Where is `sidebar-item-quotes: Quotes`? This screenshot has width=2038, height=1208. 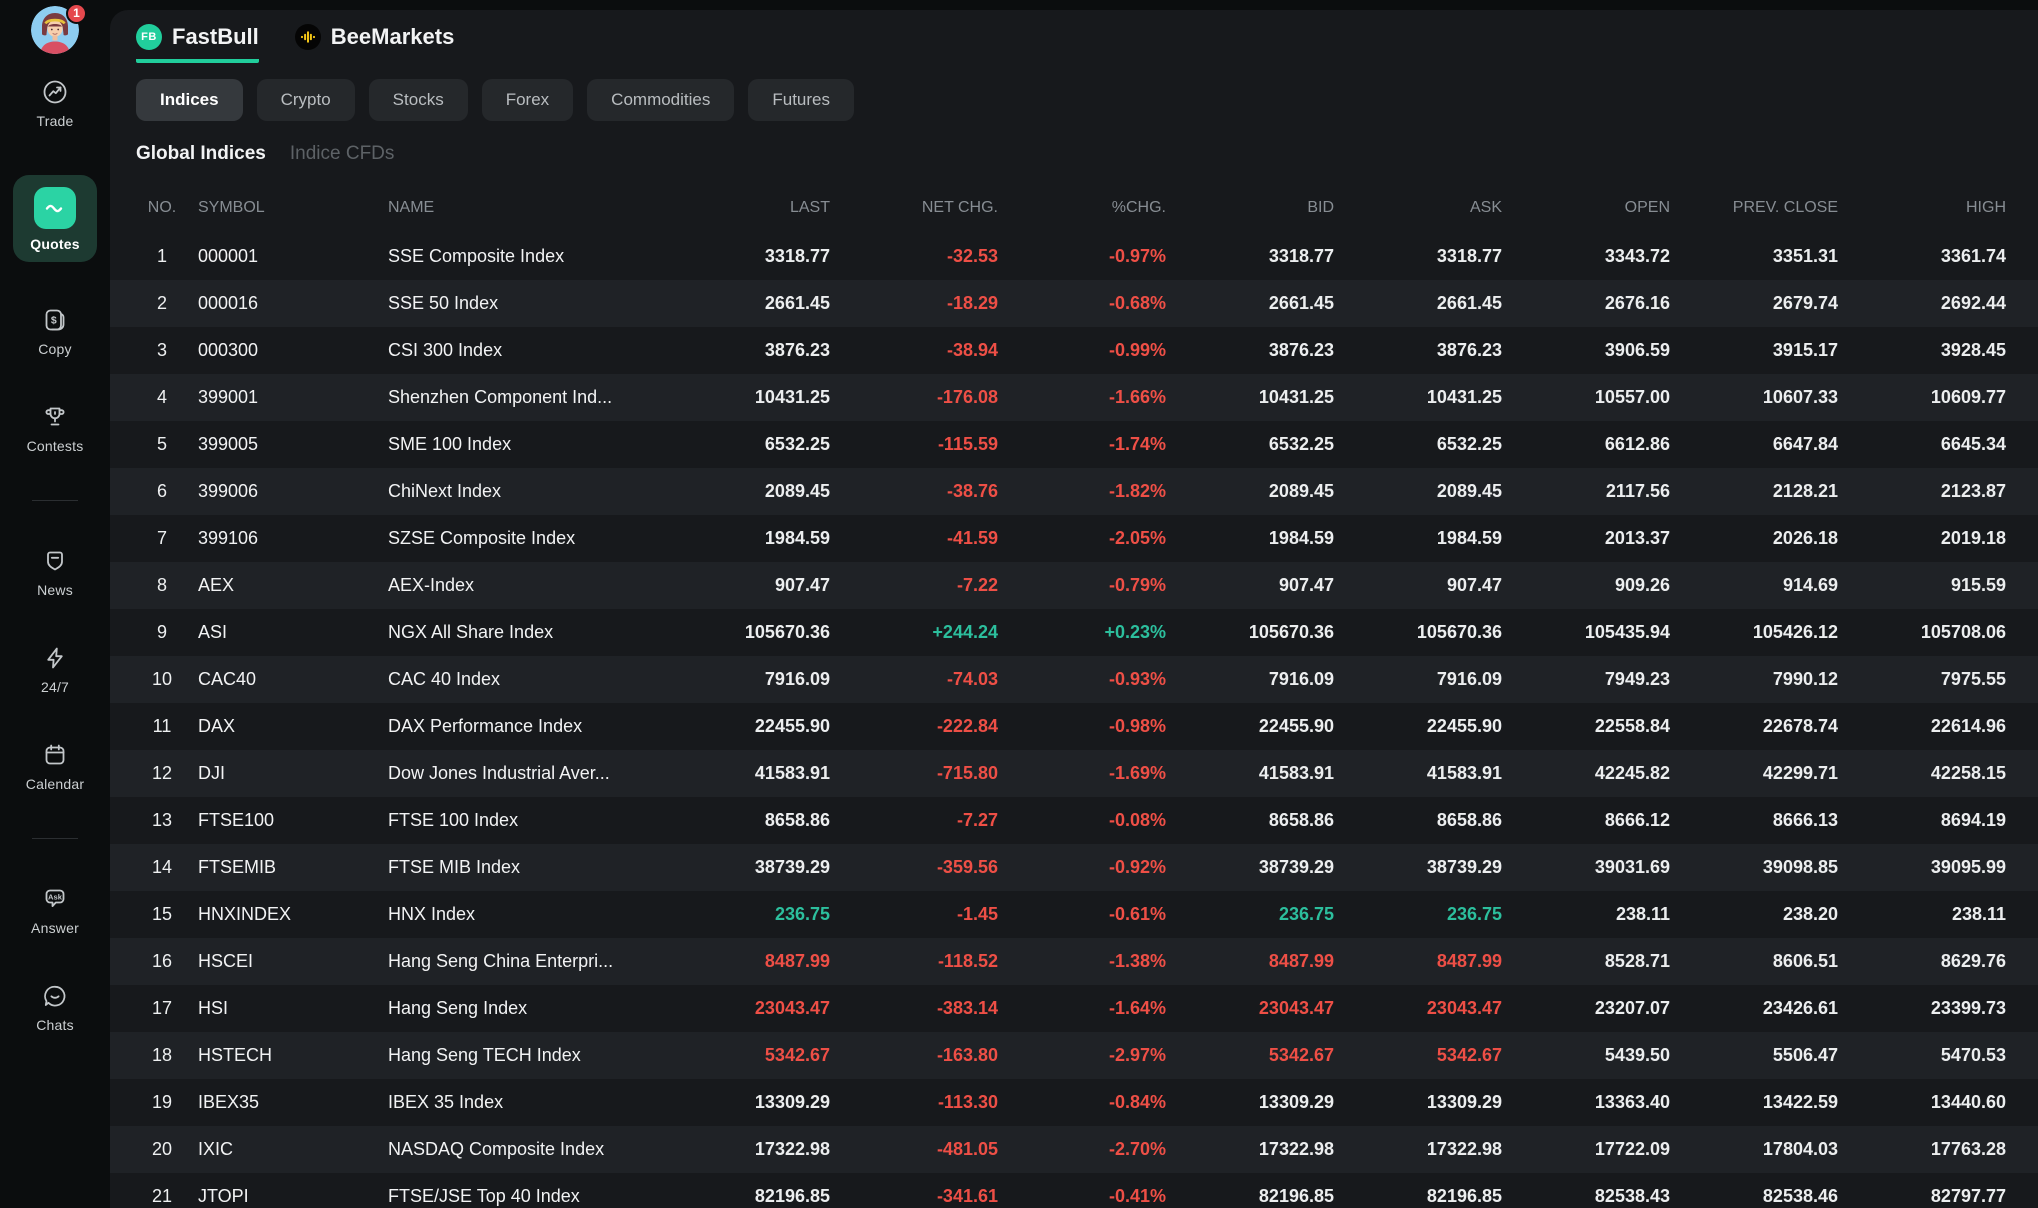 sidebar-item-quotes: Quotes is located at coordinates (55, 218).